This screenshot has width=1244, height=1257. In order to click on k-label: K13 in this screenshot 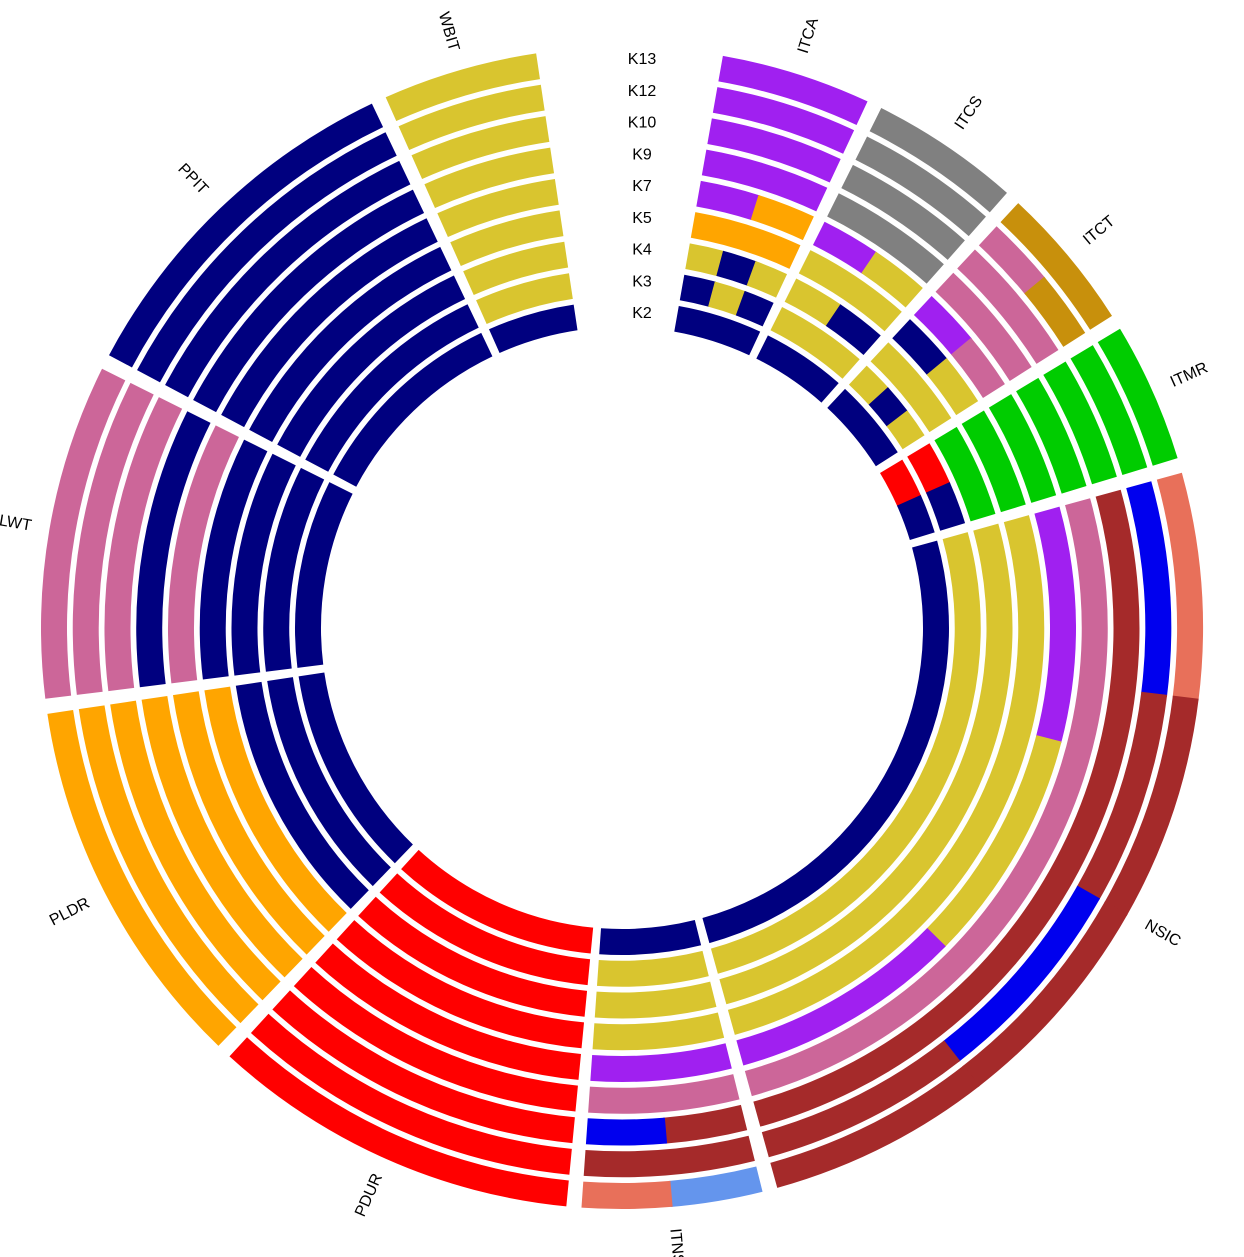, I will do `click(642, 59)`.